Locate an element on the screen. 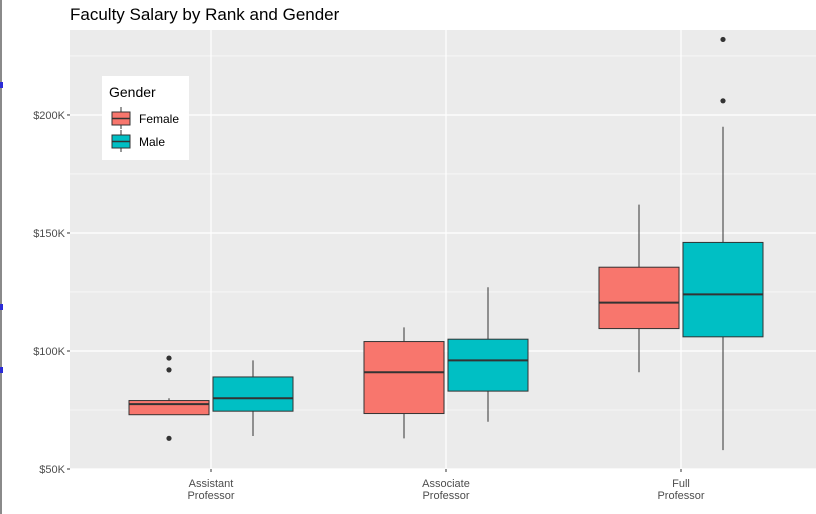  x-tick-label: Assistant is located at coordinates (211, 484).